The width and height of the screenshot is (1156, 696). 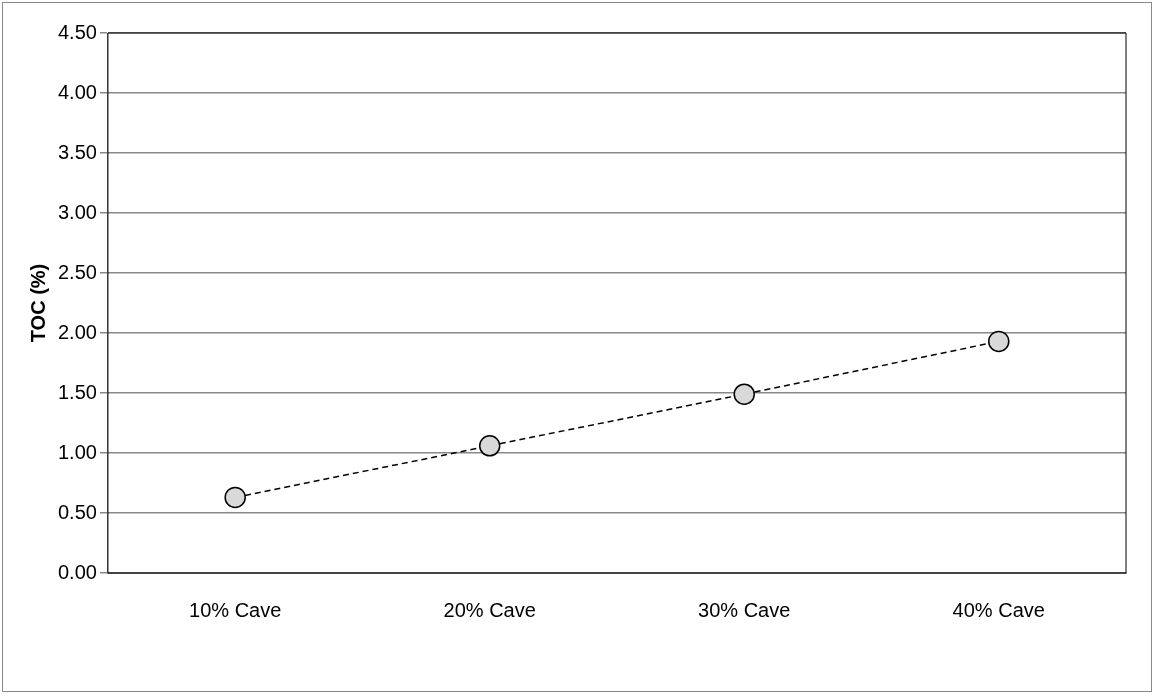 What do you see at coordinates (77, 211) in the screenshot?
I see `y-tick-label: 3.00` at bounding box center [77, 211].